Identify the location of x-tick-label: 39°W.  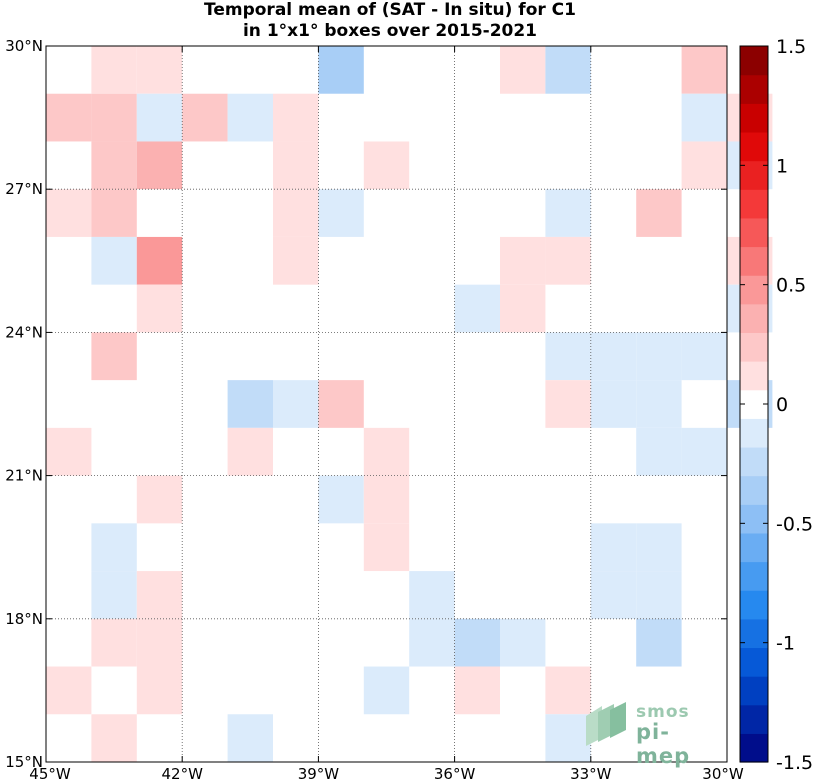
(319, 773).